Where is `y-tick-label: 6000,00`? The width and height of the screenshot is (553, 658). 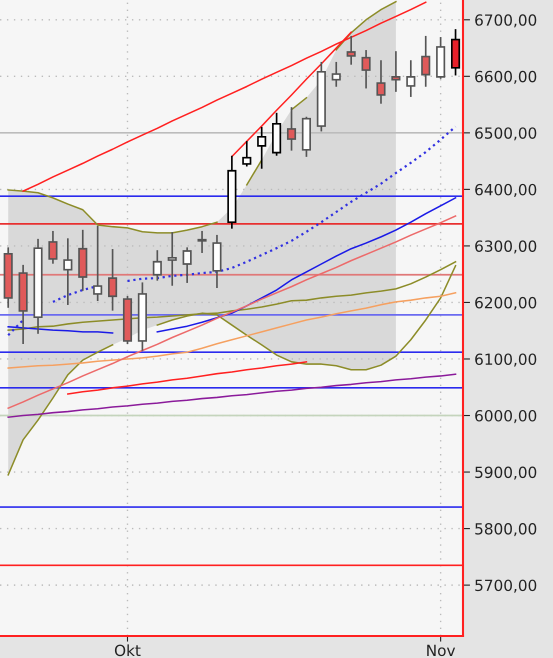 y-tick-label: 6000,00 is located at coordinates (505, 417).